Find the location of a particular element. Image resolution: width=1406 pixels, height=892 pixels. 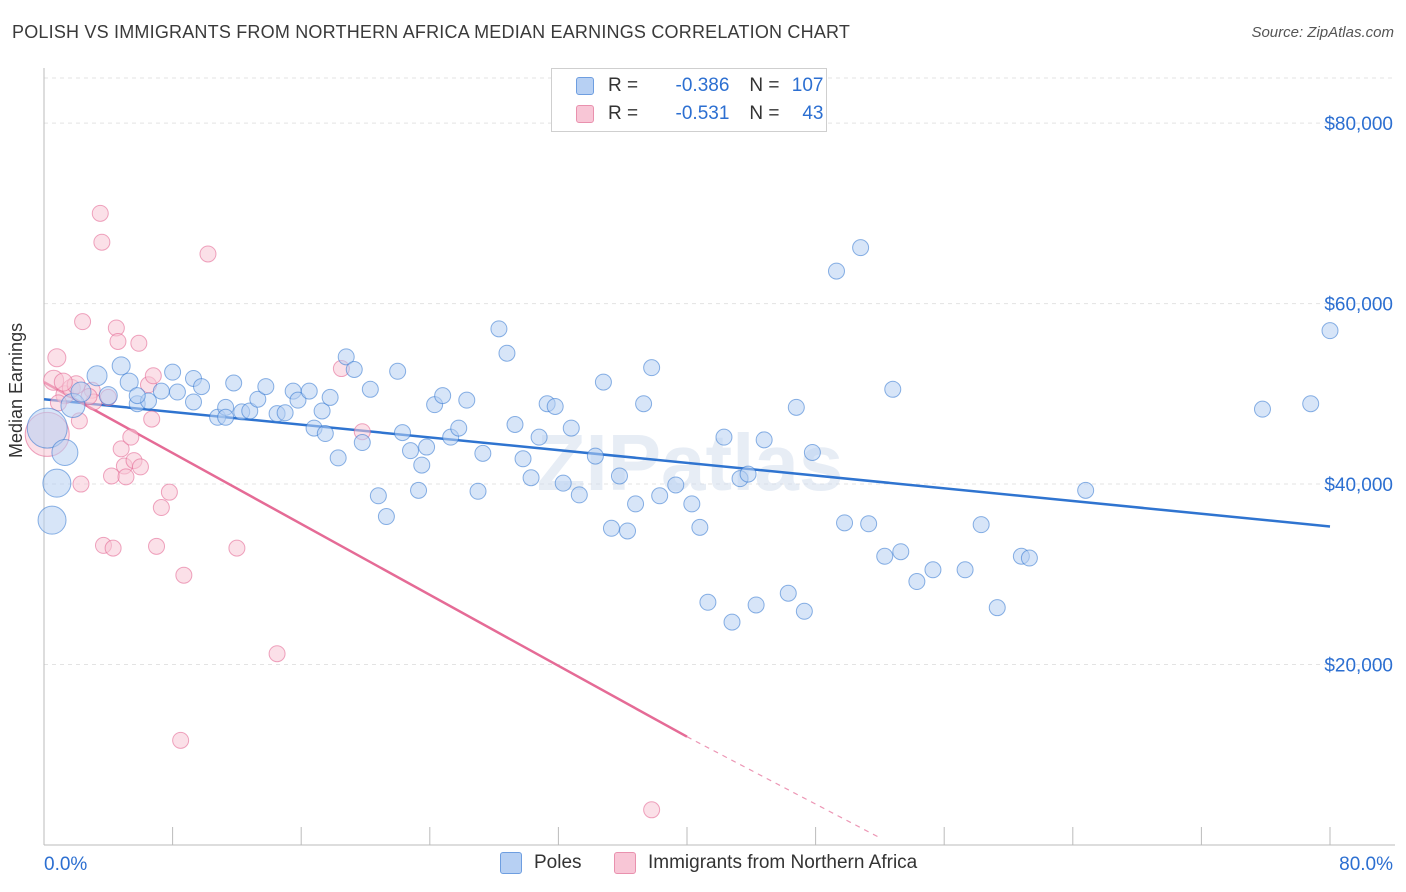

legend-n-value: 43 is located at coordinates (813, 113).